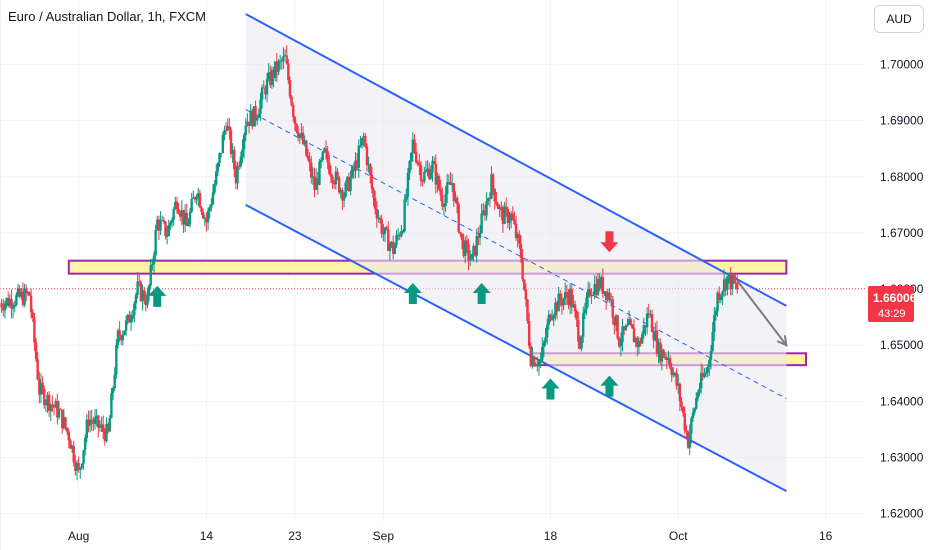  I want to click on up-arrow-icon, so click(609, 386).